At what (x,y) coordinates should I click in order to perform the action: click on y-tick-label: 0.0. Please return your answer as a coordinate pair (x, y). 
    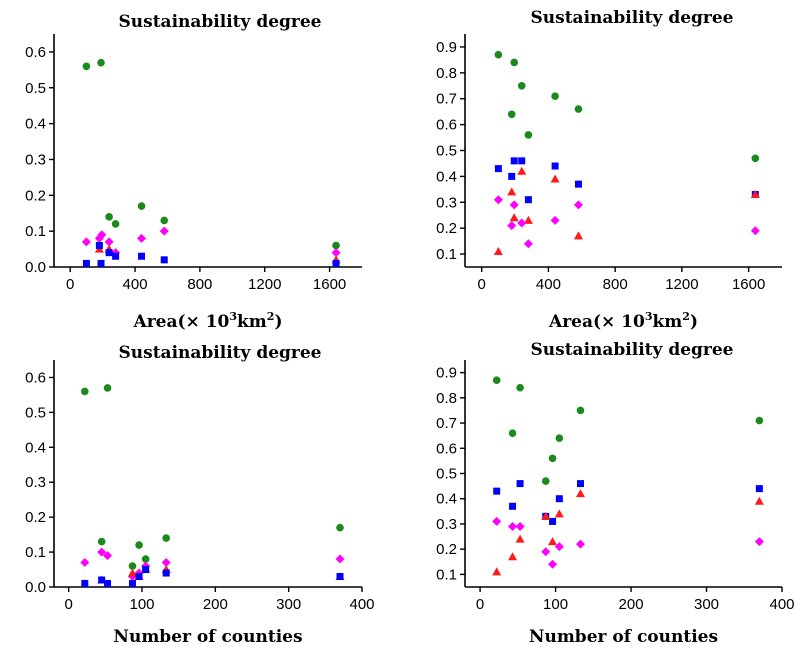
    Looking at the image, I should click on (35, 267).